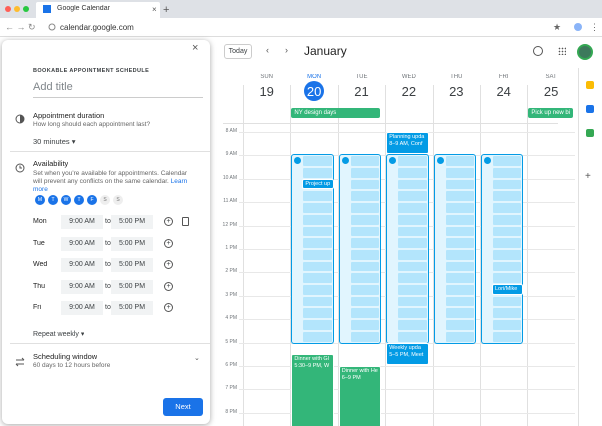 The width and height of the screenshot is (602, 426). I want to click on apps, so click(562, 51).